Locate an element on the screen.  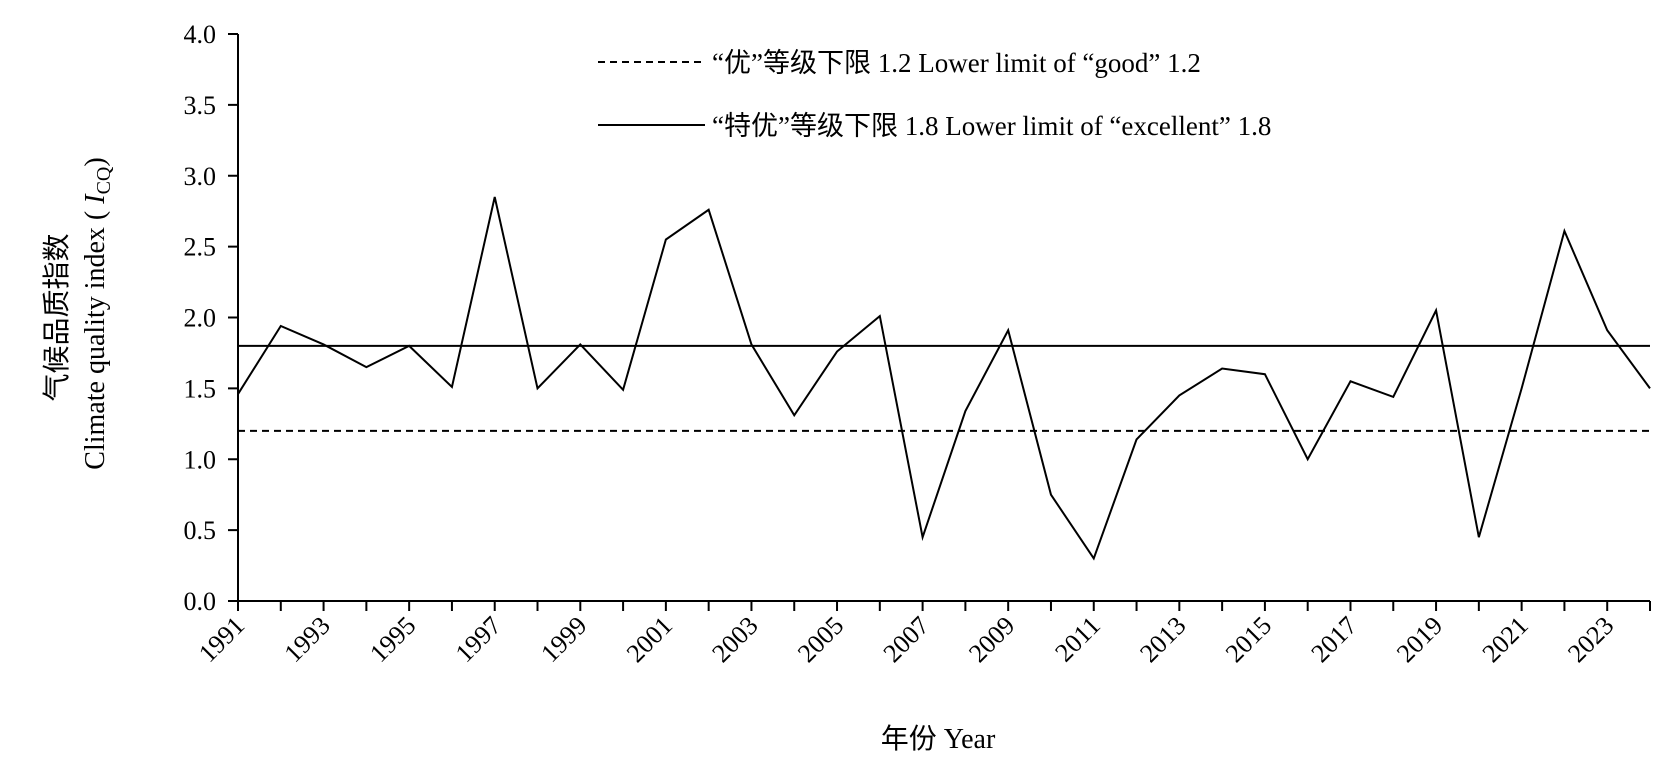
x-tick-label: 2023 is located at coordinates (1590, 639).